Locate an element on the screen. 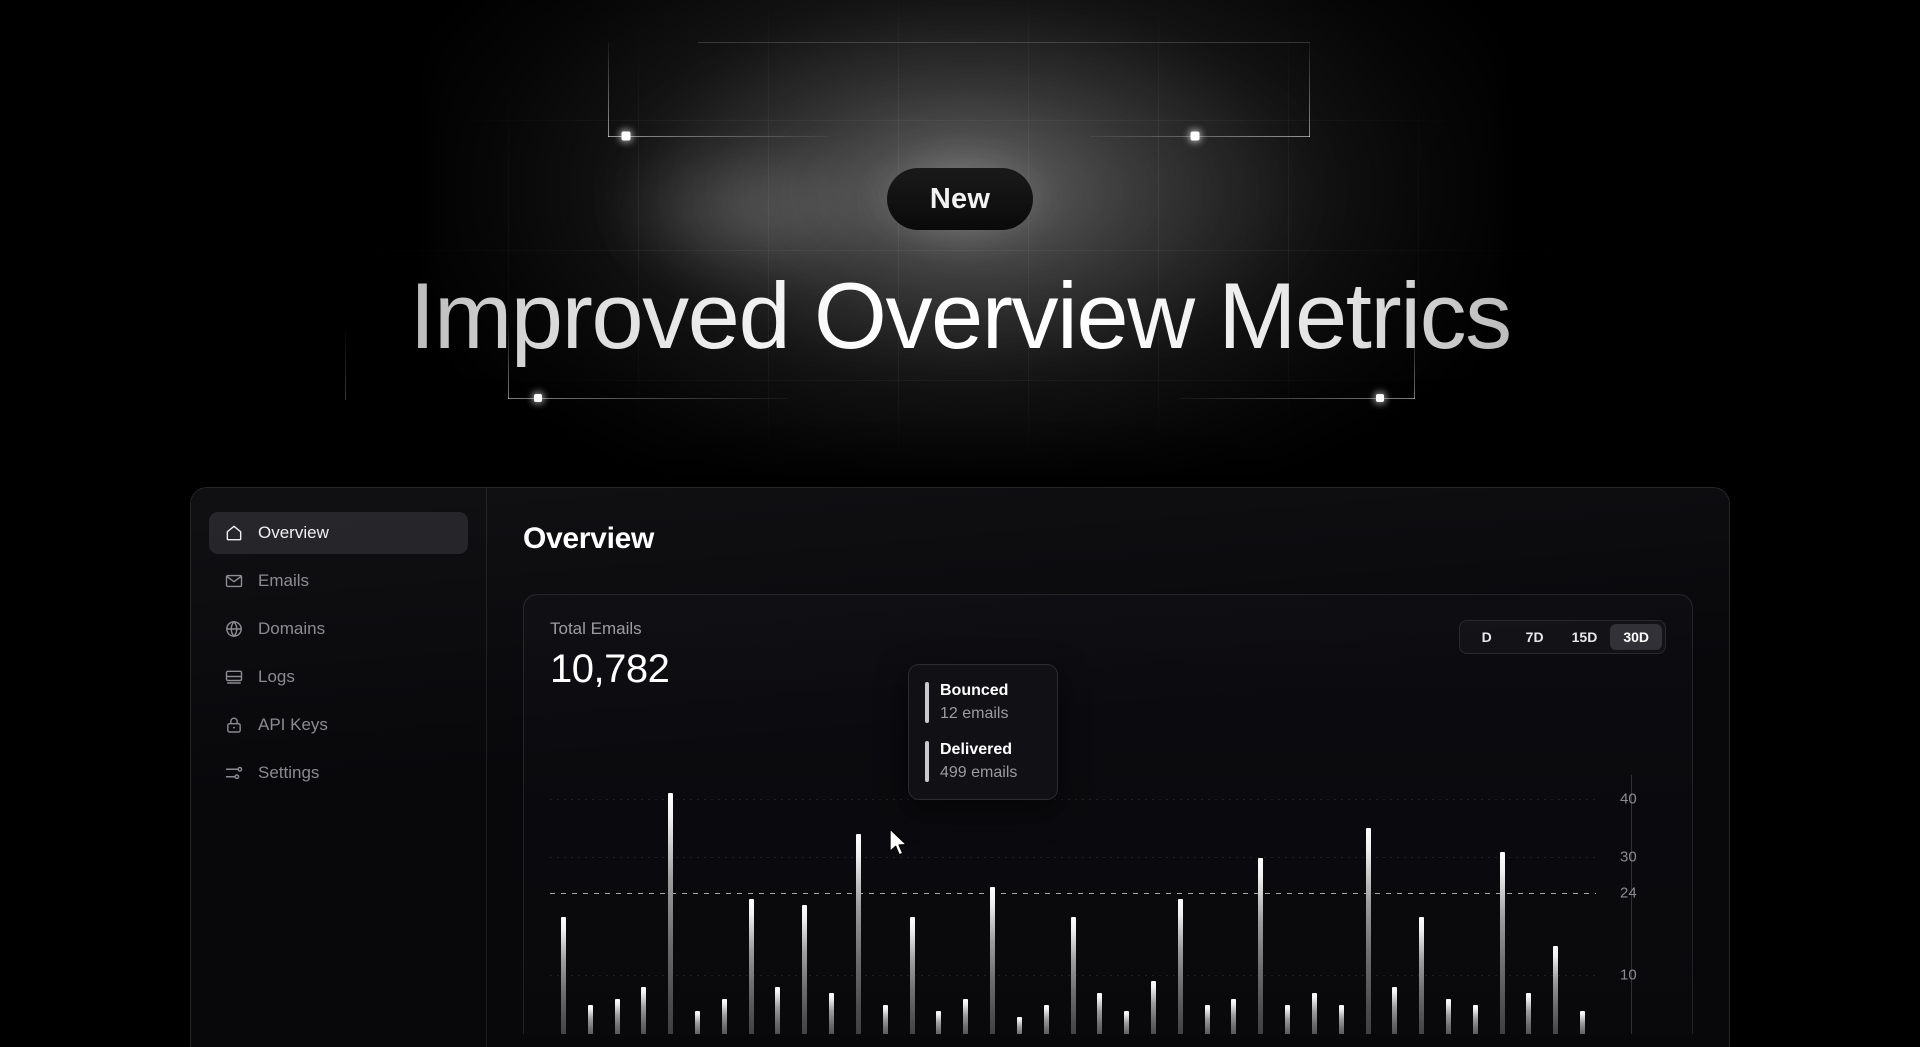 The image size is (1920, 1047). page-headline: Improved Overview Metrics is located at coordinates (960, 316).